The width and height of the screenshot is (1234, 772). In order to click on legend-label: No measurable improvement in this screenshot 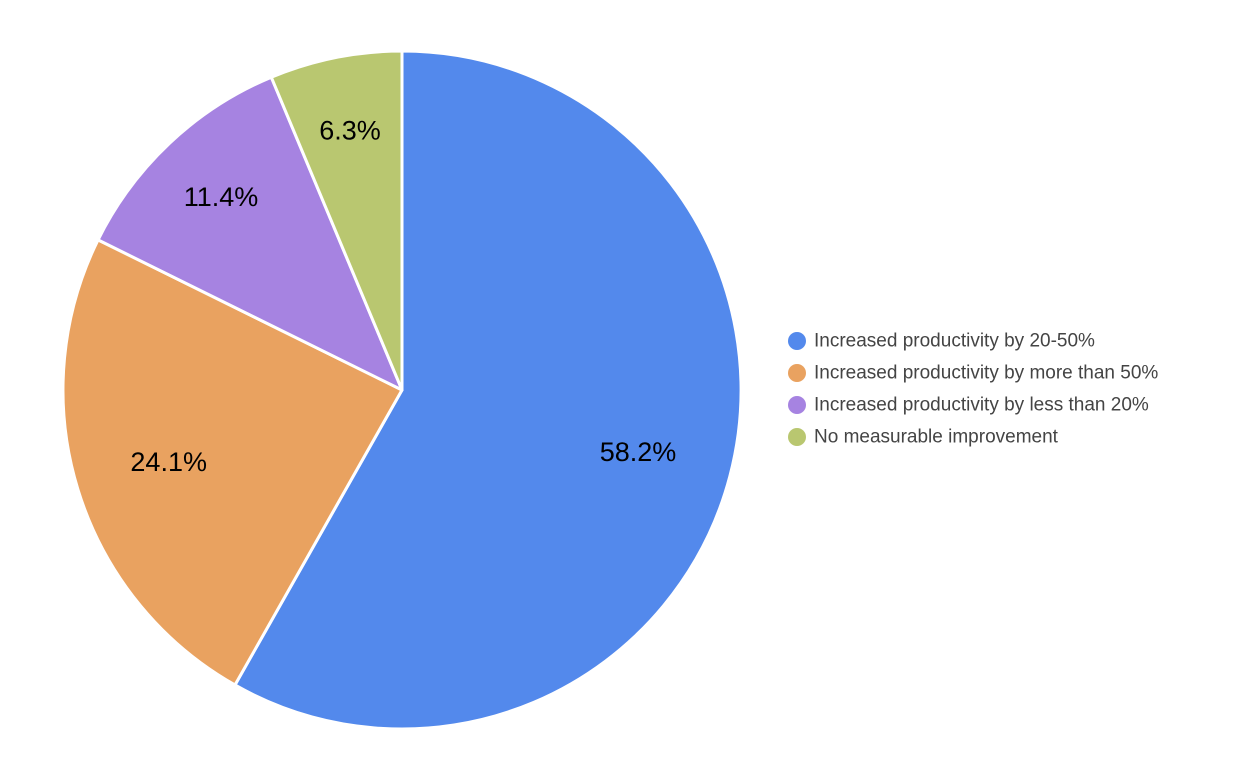, I will do `click(936, 437)`.